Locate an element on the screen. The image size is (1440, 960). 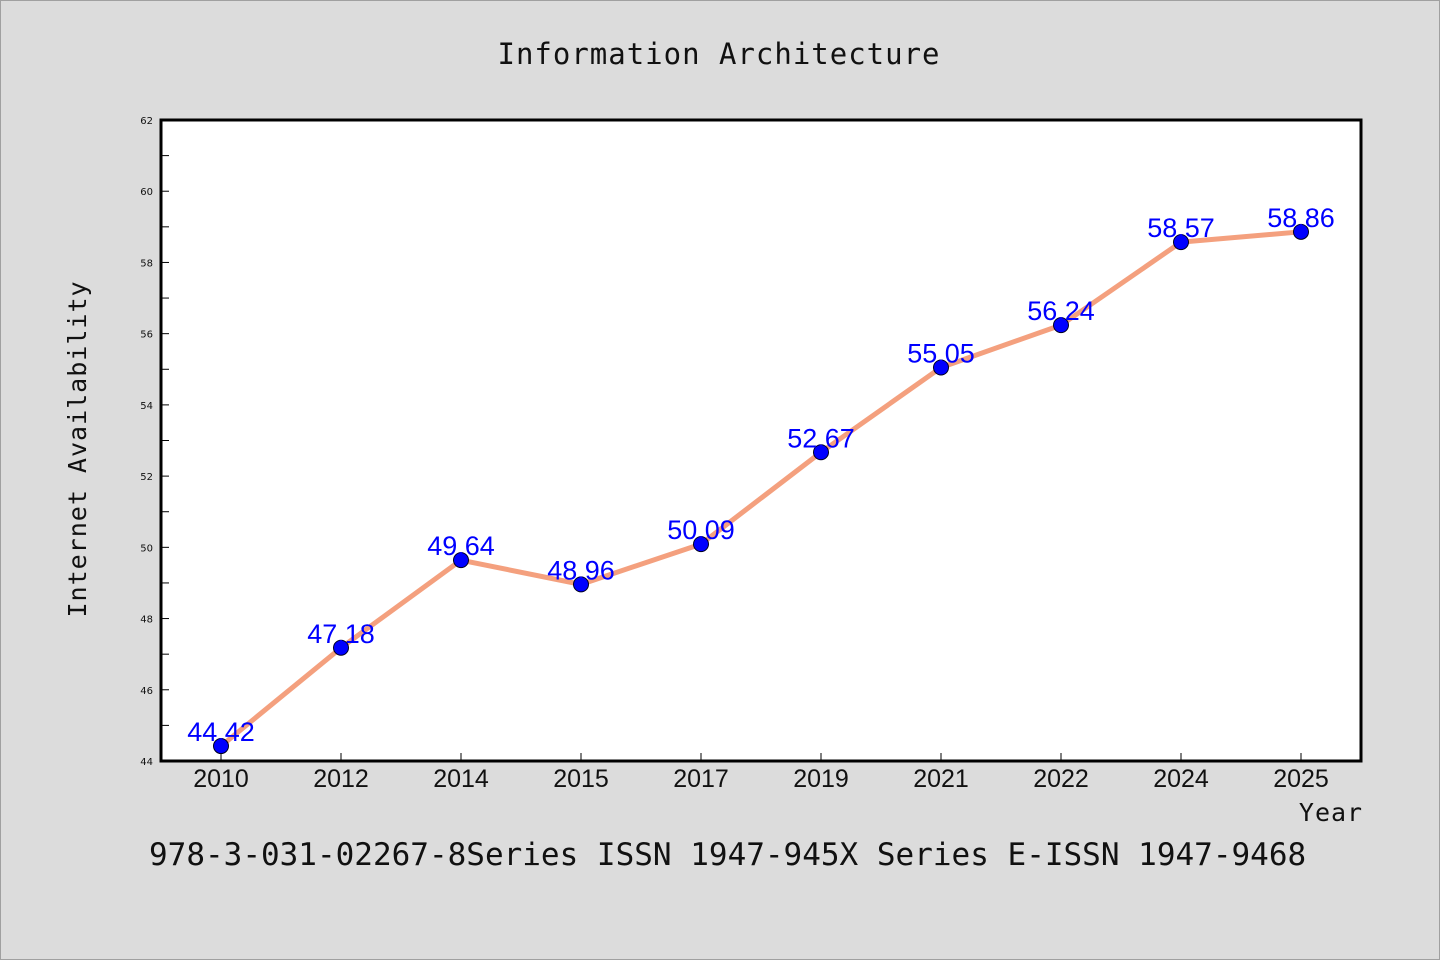
data-label: 50.09 is located at coordinates (701, 530).